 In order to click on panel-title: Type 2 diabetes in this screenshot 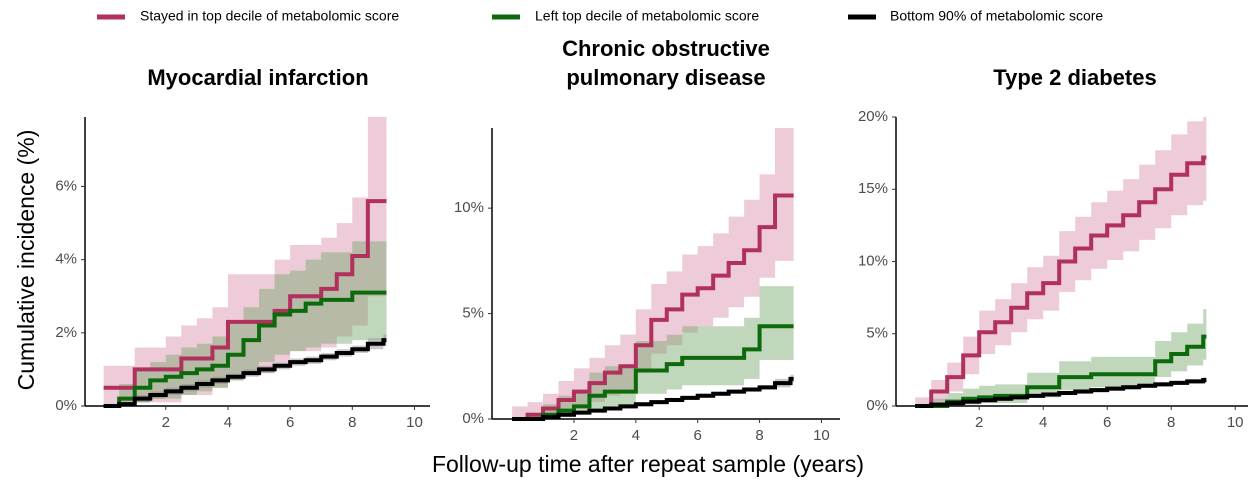, I will do `click(1075, 77)`.